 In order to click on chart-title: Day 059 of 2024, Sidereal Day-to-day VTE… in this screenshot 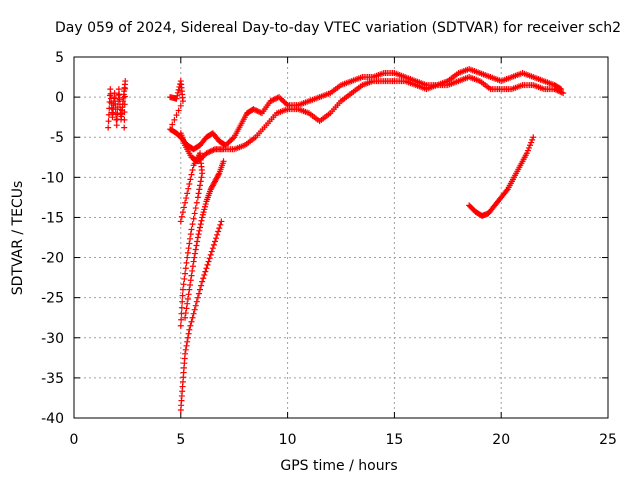, I will do `click(338, 28)`.